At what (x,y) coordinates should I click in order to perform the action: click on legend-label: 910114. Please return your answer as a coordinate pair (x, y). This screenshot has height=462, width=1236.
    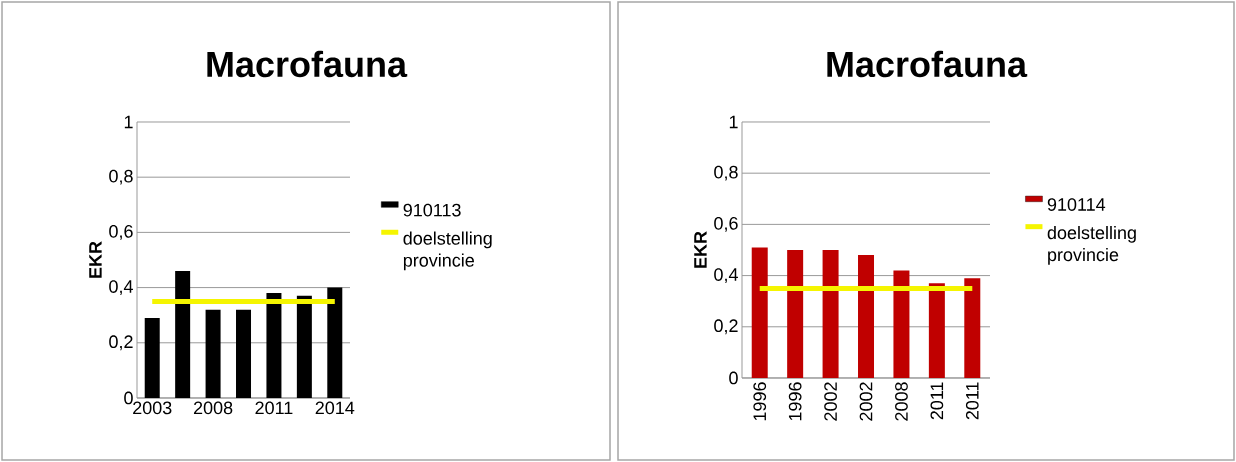
    Looking at the image, I should click on (1076, 204).